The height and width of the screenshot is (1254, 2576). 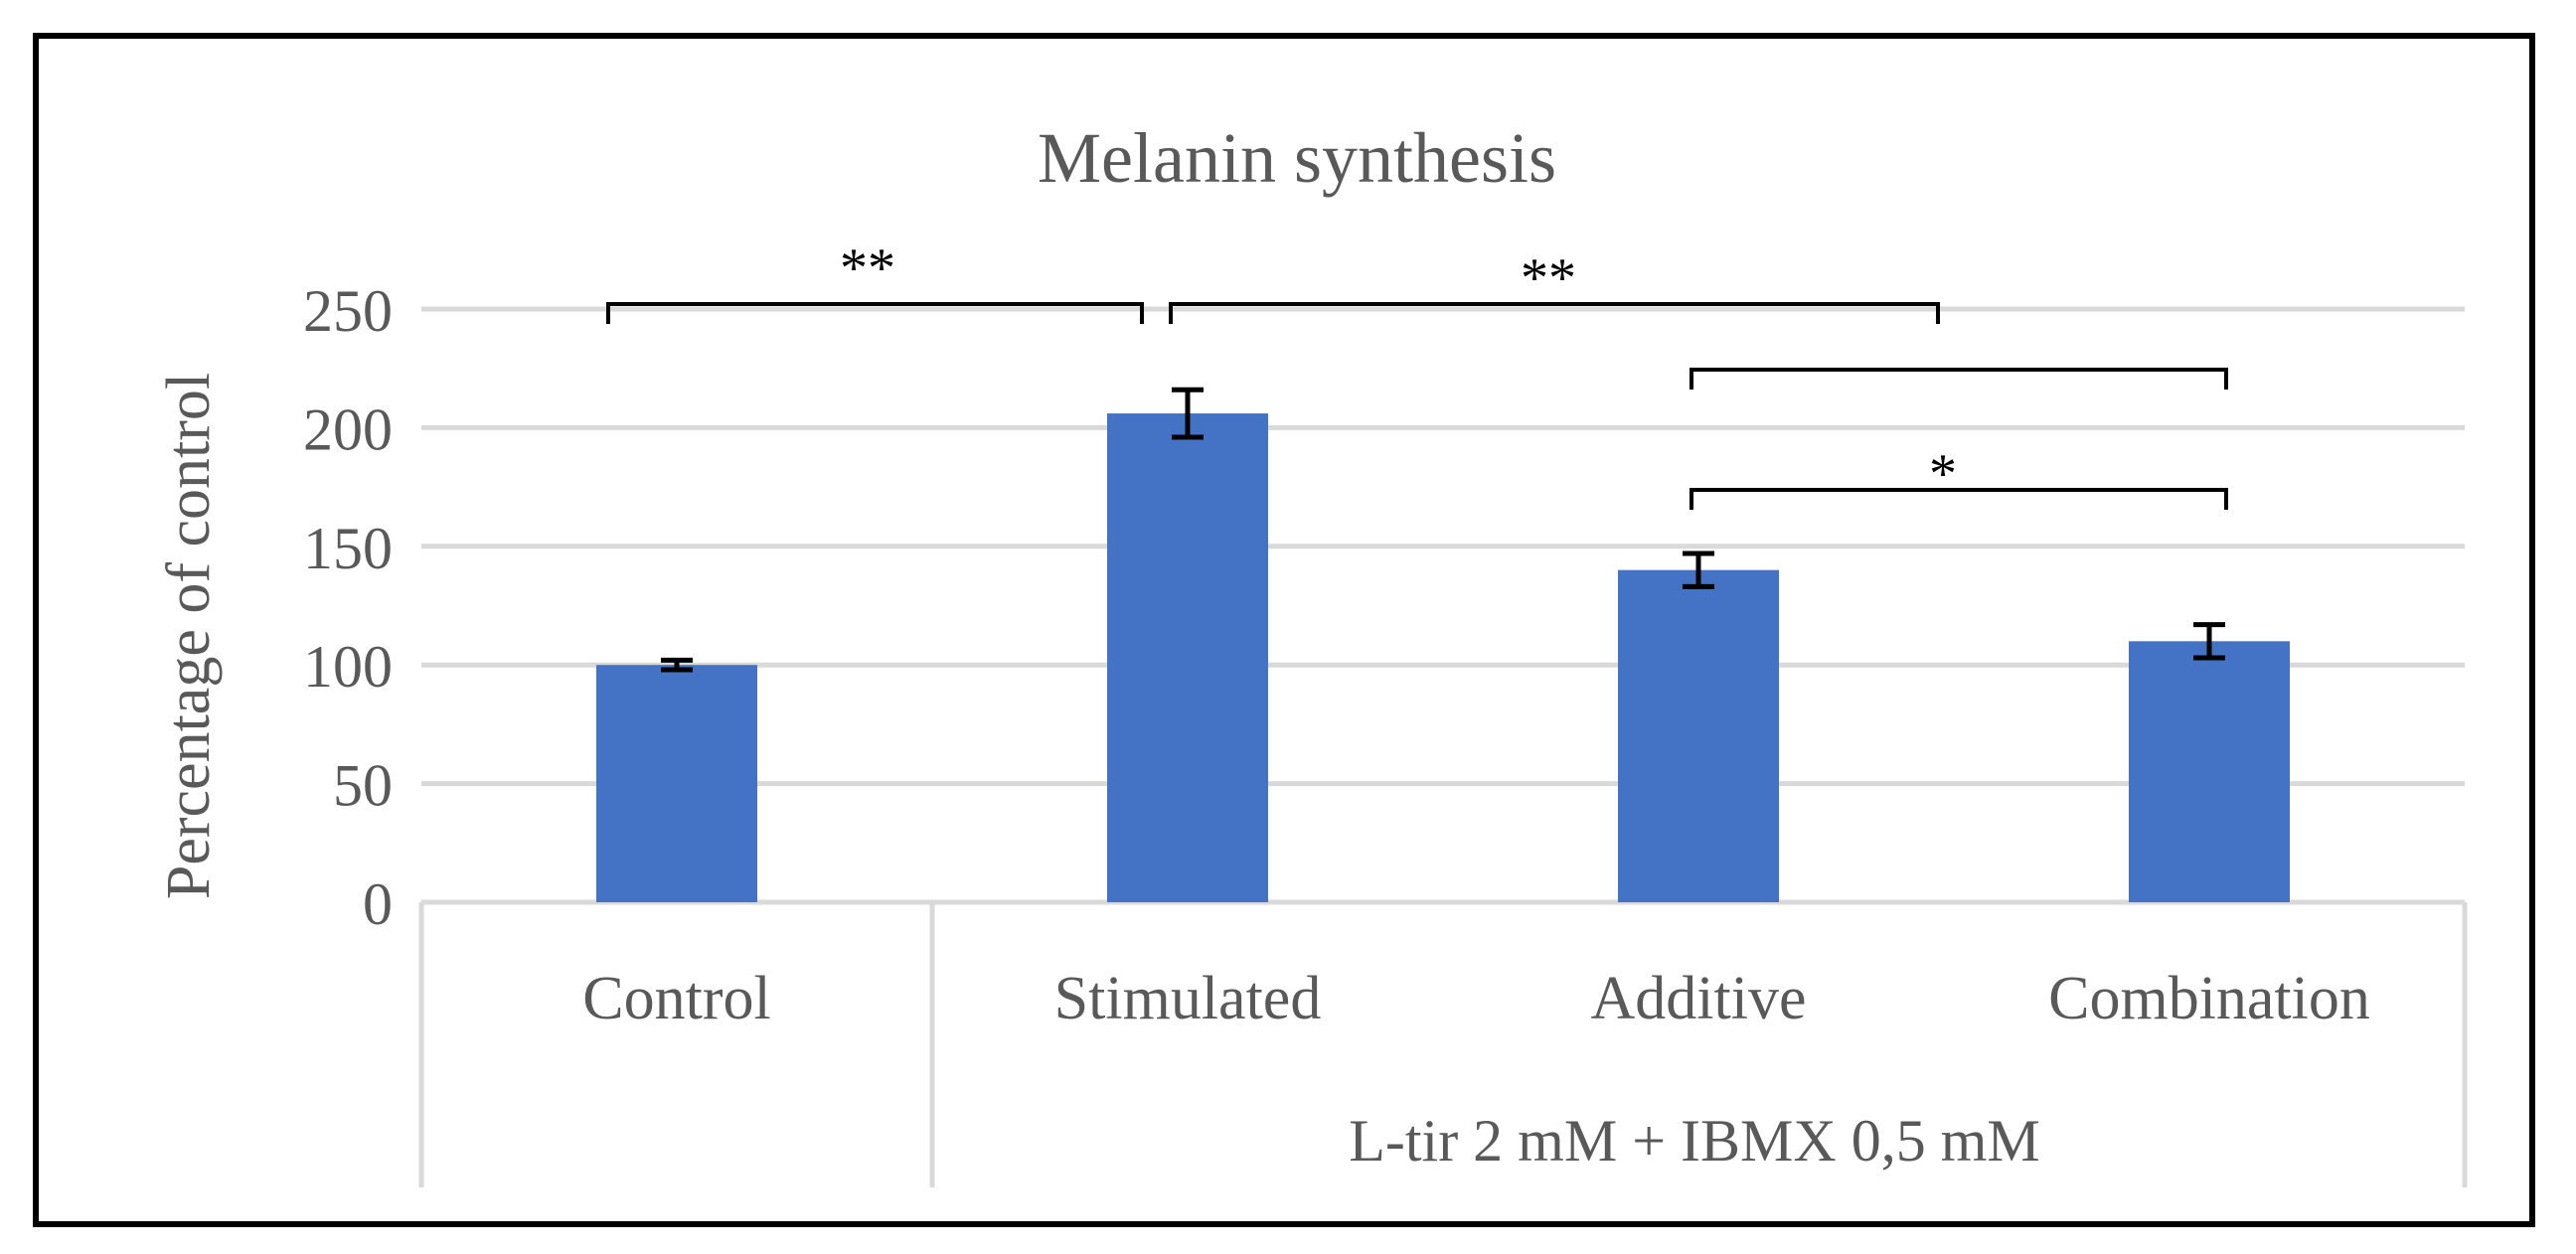 What do you see at coordinates (348, 607) in the screenshot?
I see `y-tick-labels: 0 50 100 150 200 250` at bounding box center [348, 607].